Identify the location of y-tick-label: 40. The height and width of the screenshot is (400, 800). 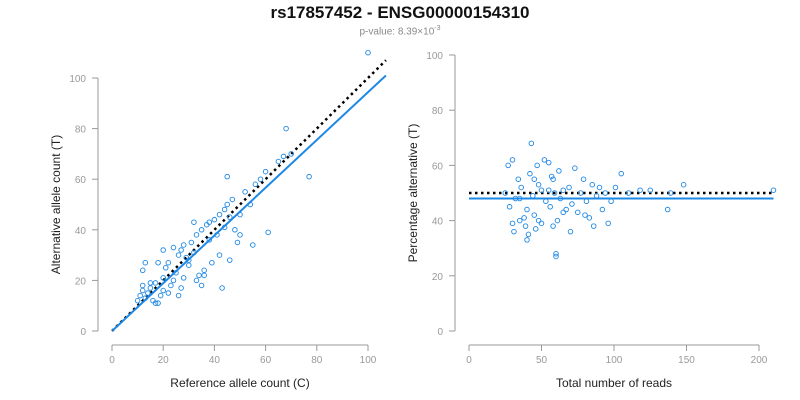
(438, 222).